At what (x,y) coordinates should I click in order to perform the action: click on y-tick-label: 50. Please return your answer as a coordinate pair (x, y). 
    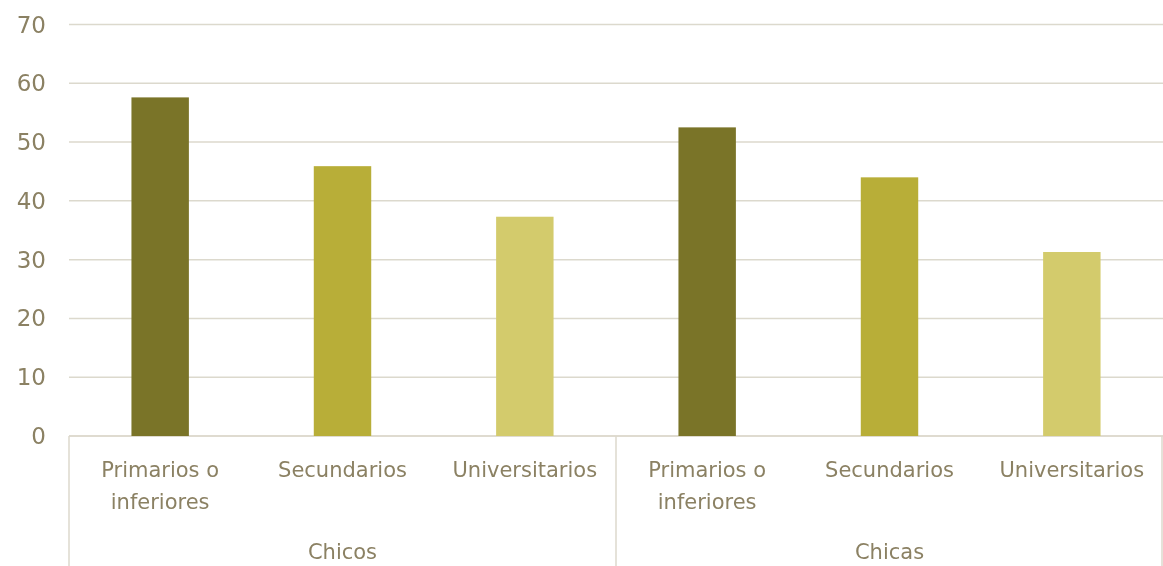
    Looking at the image, I should click on (31, 142).